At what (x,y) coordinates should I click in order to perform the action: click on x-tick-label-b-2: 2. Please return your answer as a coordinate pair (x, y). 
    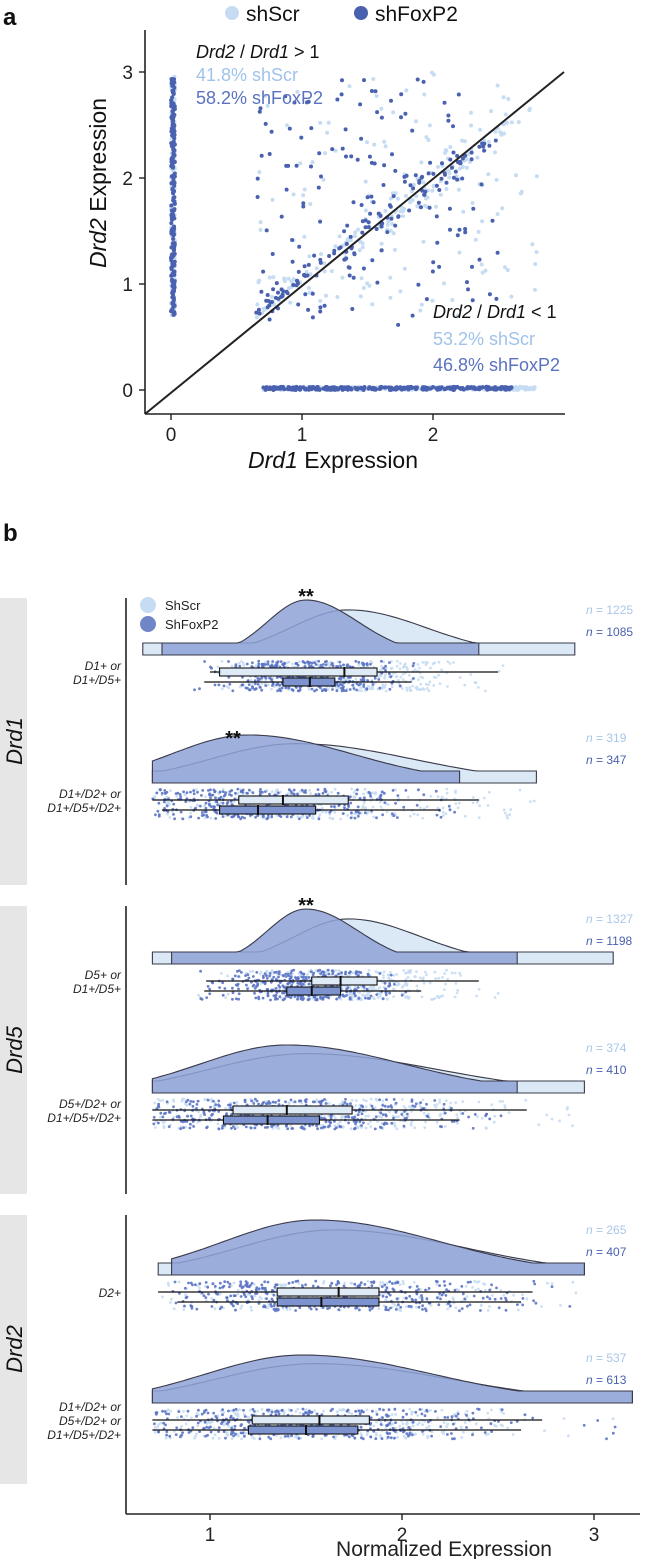
    Looking at the image, I should click on (402, 1535).